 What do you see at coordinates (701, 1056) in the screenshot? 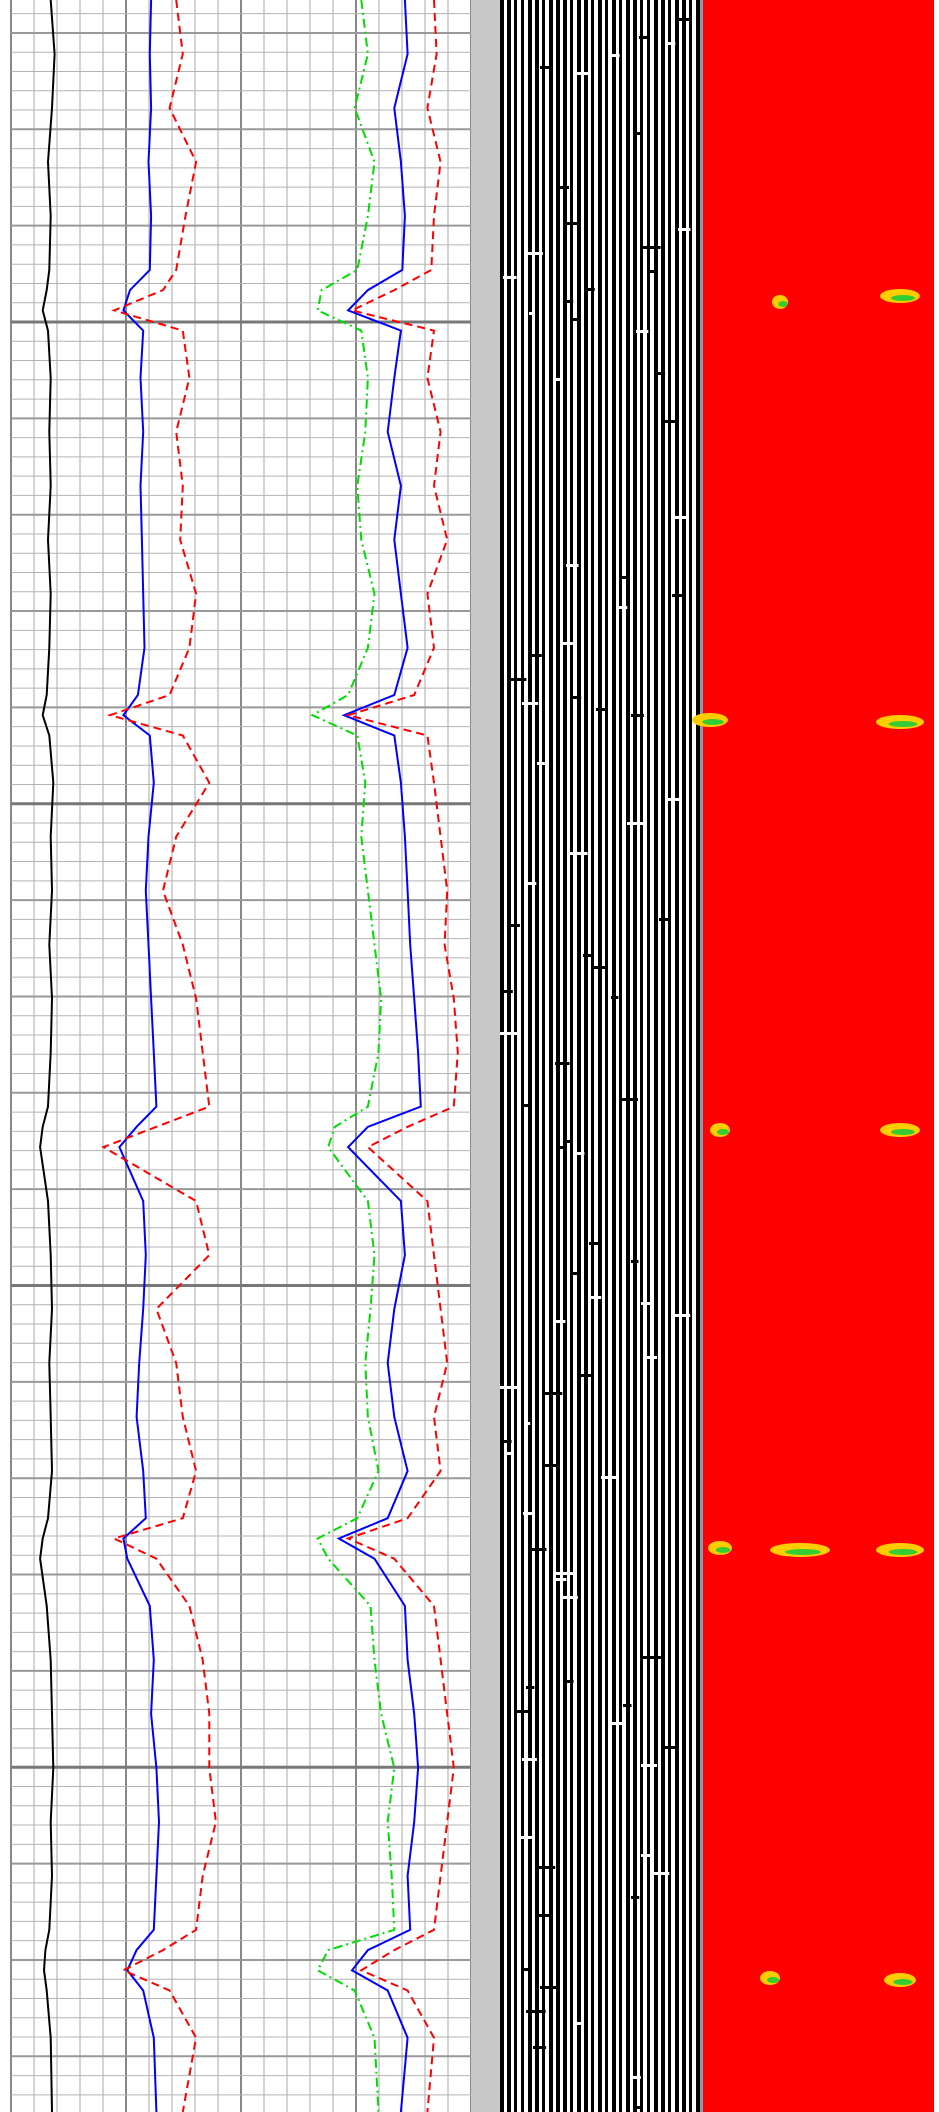
I see `track-divider` at bounding box center [701, 1056].